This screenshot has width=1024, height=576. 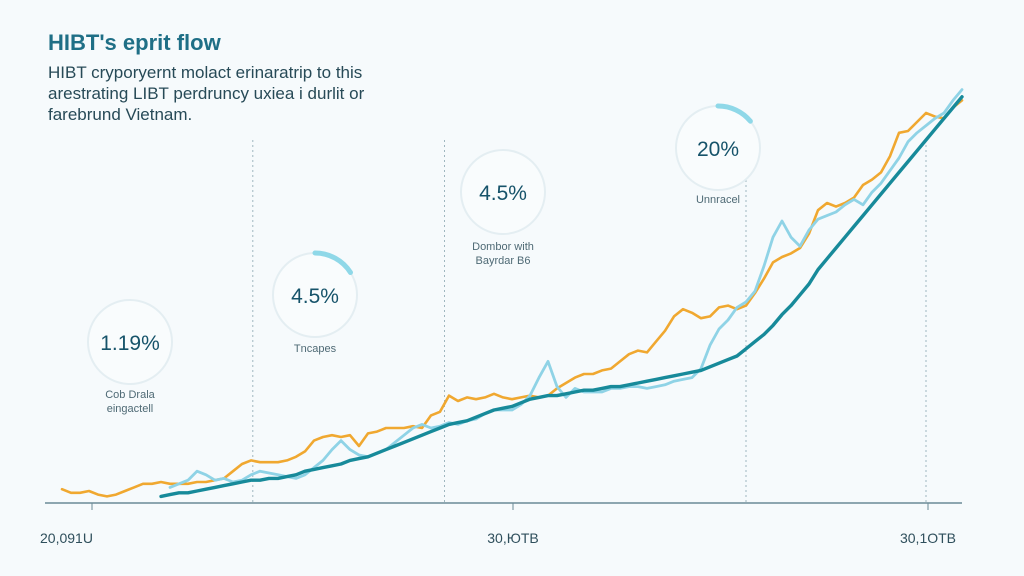 What do you see at coordinates (120, 114) in the screenshot?
I see `subtitle-line: farebrund Vietnam.` at bounding box center [120, 114].